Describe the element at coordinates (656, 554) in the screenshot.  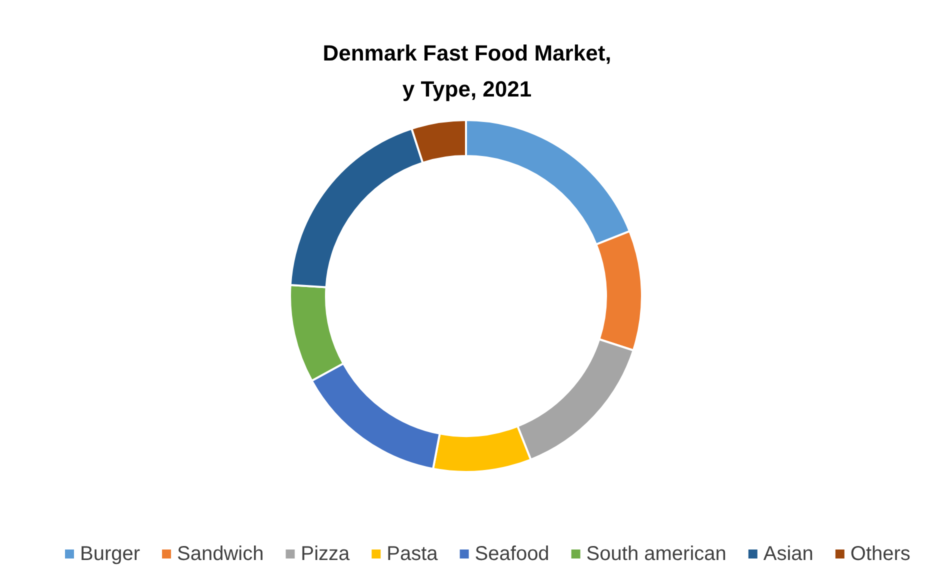
I see `legend-label: South american` at that location.